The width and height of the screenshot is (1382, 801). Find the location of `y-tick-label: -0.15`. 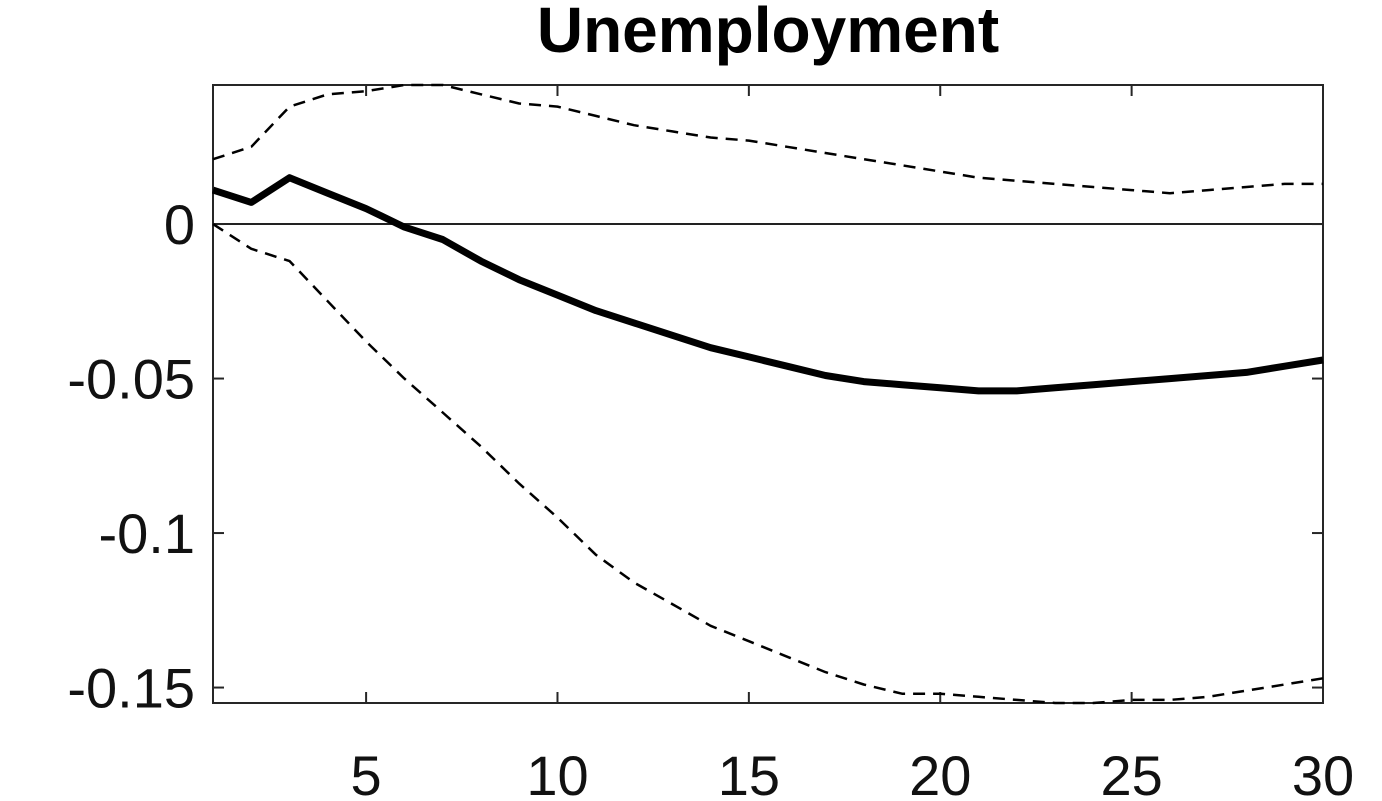

y-tick-label: -0.15 is located at coordinates (131, 688).